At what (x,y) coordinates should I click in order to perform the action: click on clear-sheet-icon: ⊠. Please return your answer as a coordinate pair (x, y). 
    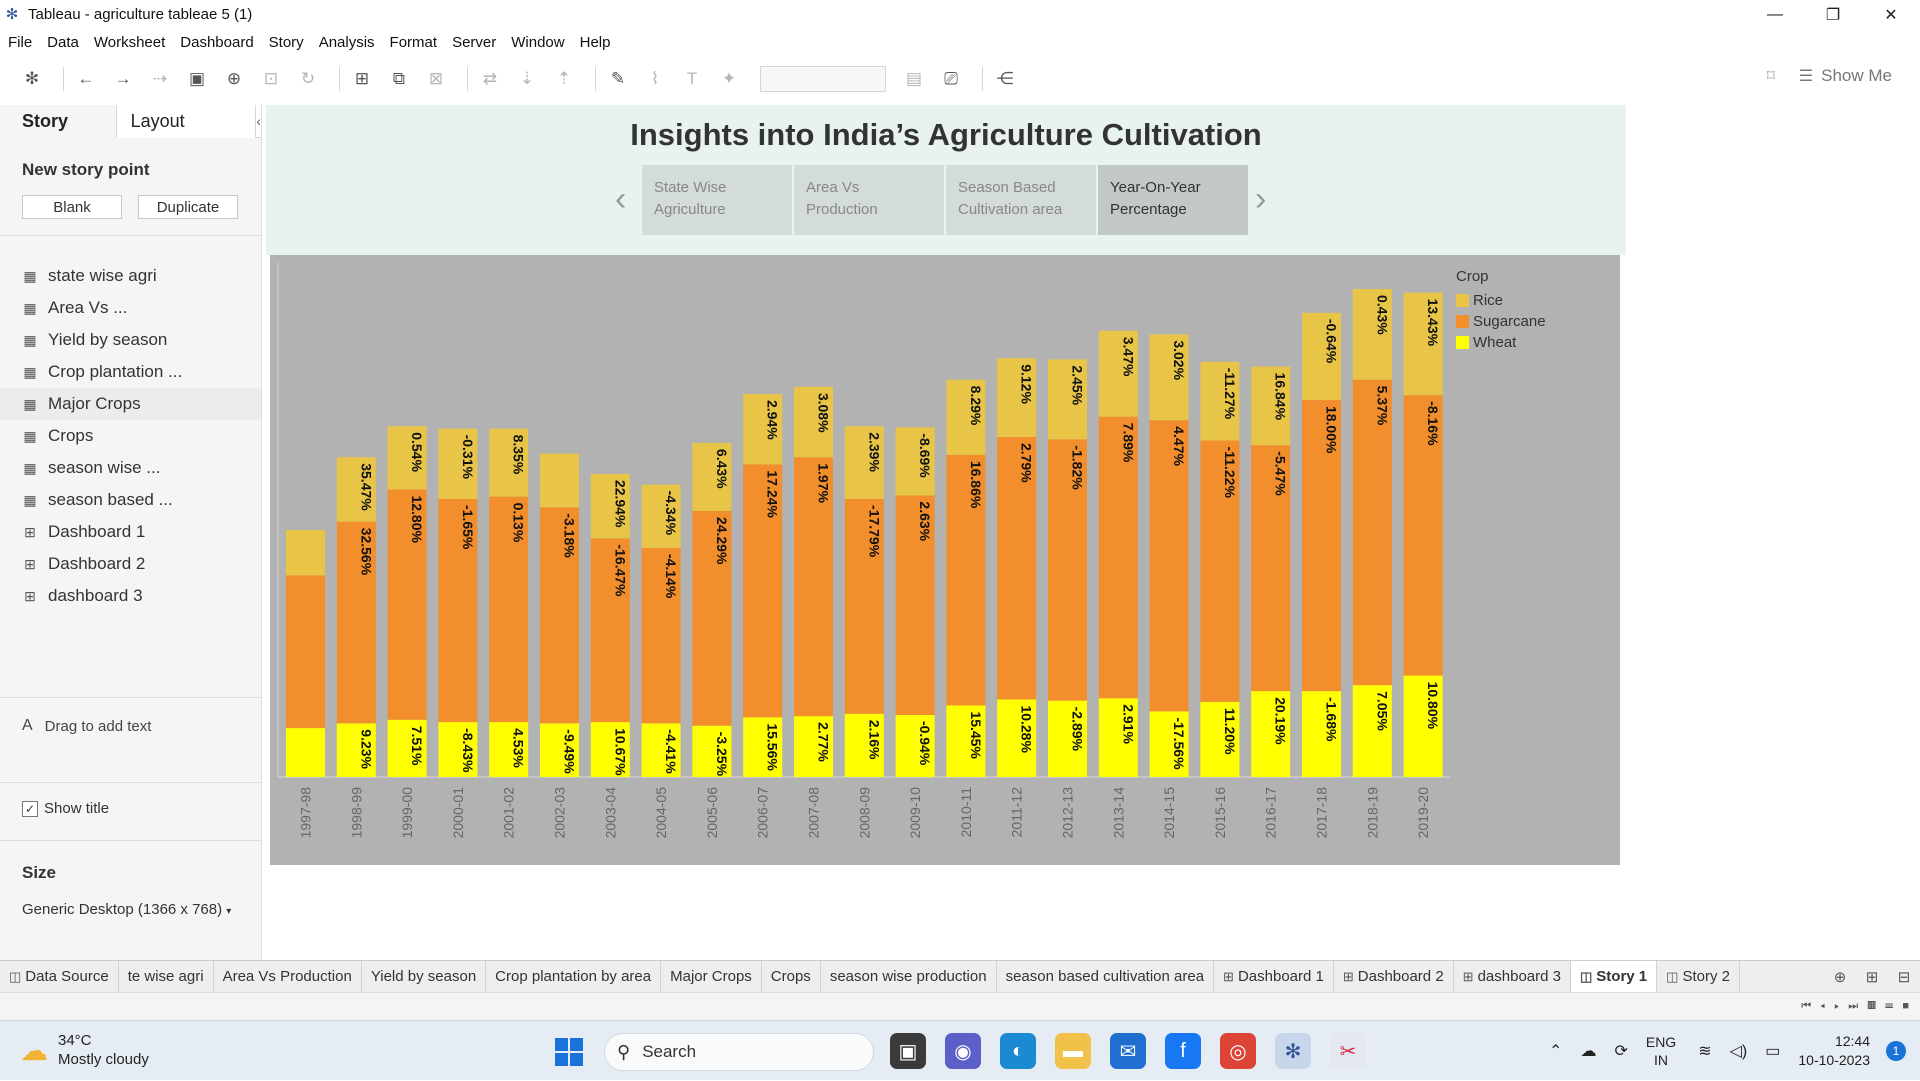
    Looking at the image, I should click on (436, 78).